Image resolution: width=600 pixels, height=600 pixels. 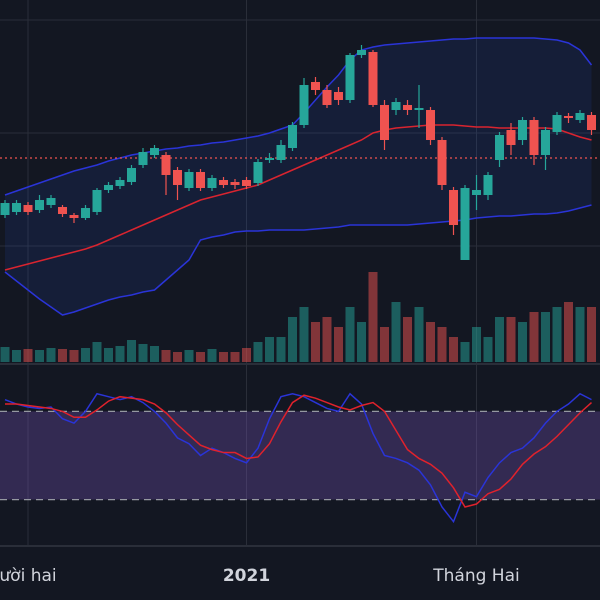 I want to click on time-label: 2021, so click(x=246, y=576).